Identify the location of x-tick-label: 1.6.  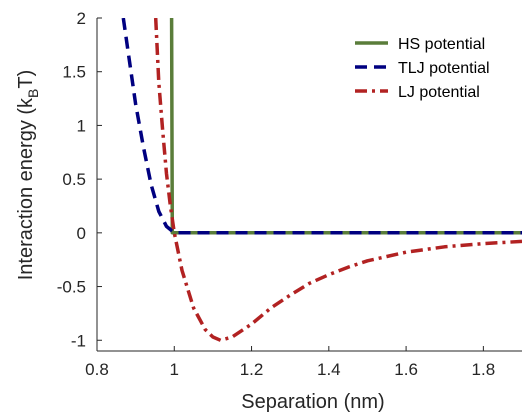
(406, 369).